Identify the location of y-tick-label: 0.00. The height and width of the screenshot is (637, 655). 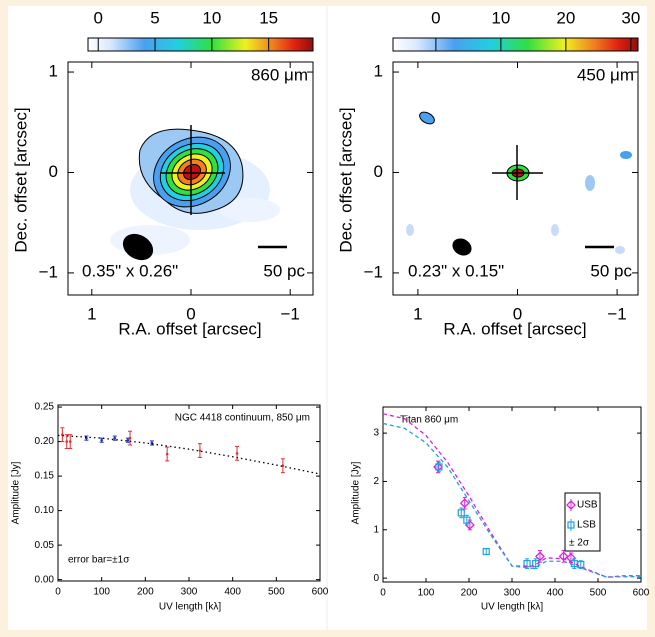
(45, 579).